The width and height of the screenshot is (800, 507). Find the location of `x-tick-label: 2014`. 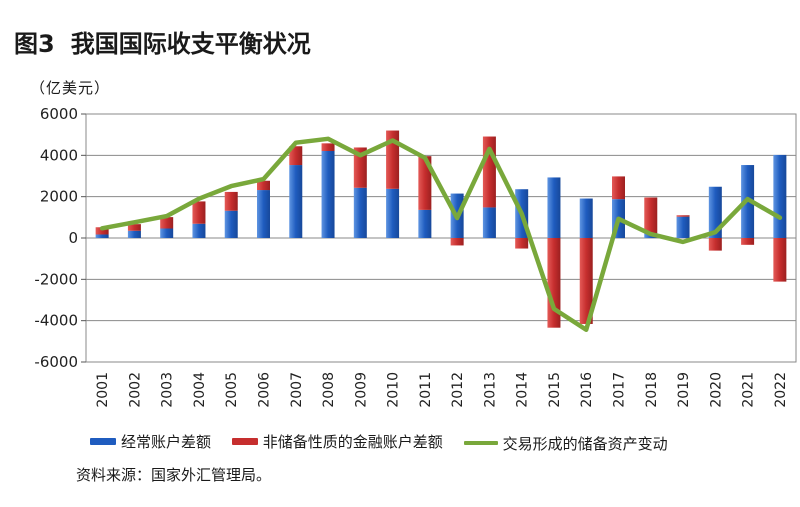

x-tick-label: 2014 is located at coordinates (523, 390).